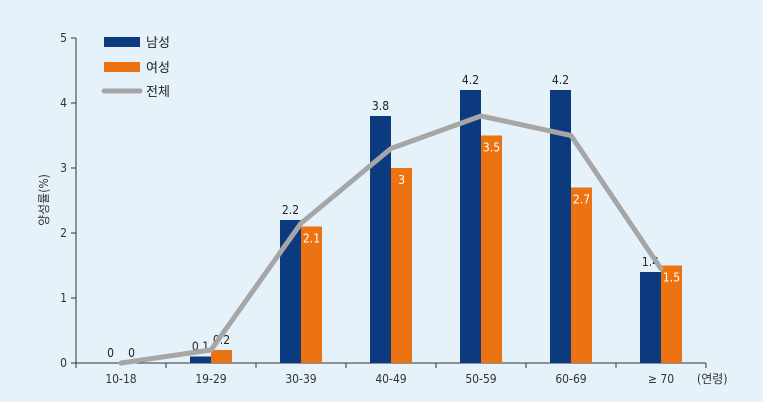  Describe the element at coordinates (44, 200) in the screenshot. I see `y-axis-title: 양성률(%)` at that location.